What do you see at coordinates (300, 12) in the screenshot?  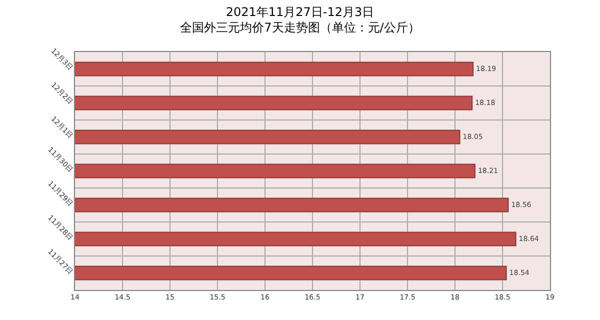 I see `chart-title: 2021年11月27日-12月3日` at bounding box center [300, 12].